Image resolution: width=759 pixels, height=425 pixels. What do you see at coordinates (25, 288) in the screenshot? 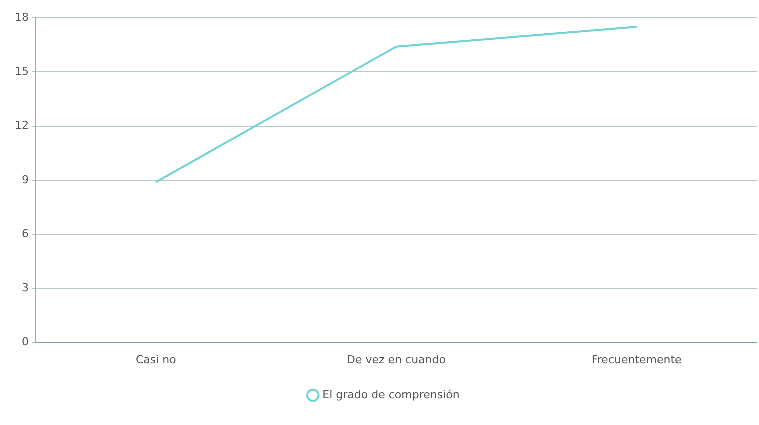
I see `y-tick-label: 3` at bounding box center [25, 288].